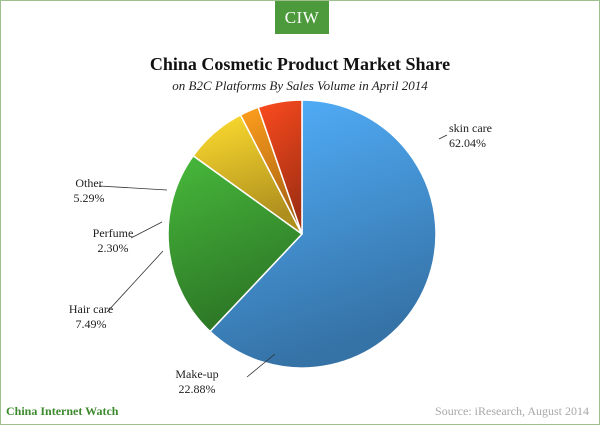  Describe the element at coordinates (280, 167) in the screenshot. I see `pie-slice-other` at that location.